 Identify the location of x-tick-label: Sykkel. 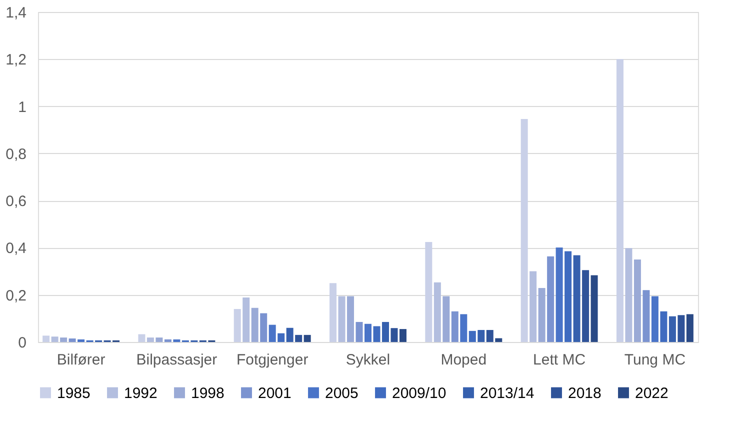
(368, 360).